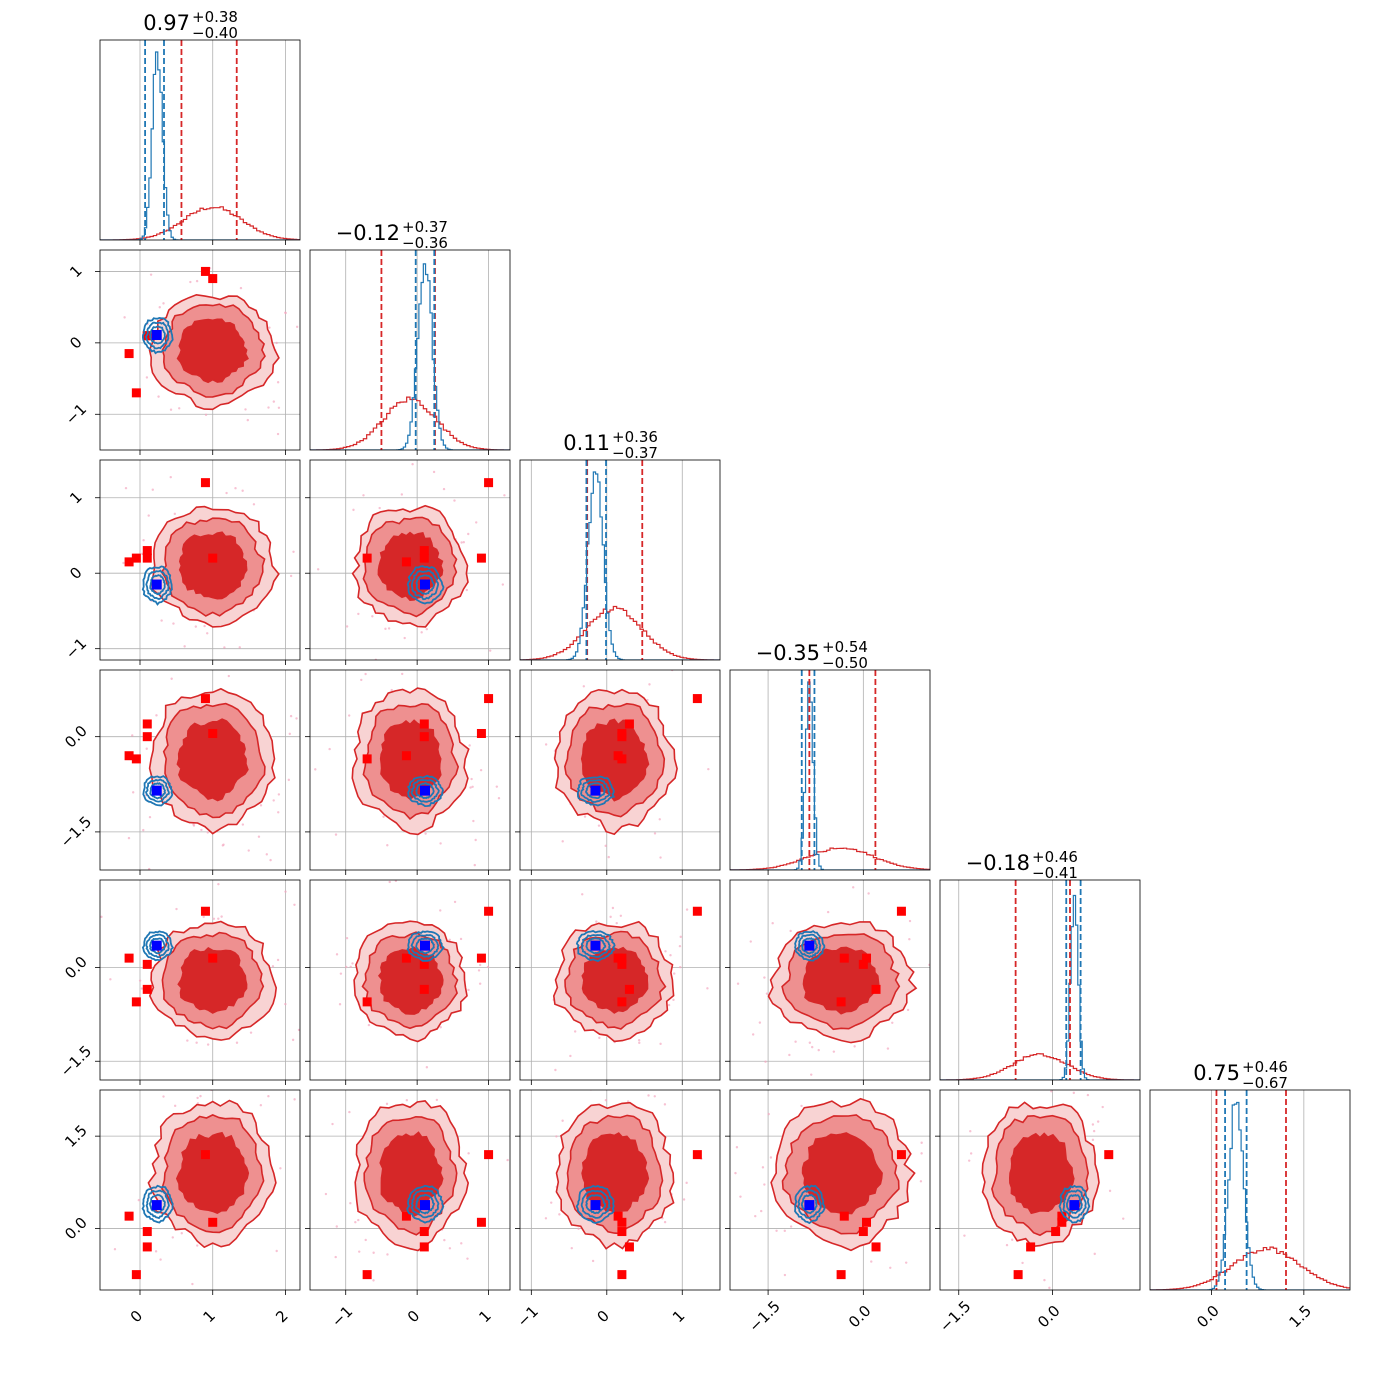 The height and width of the screenshot is (1390, 1390). Describe the element at coordinates (1250, 1195) in the screenshot. I see `blue-histogram` at that location.